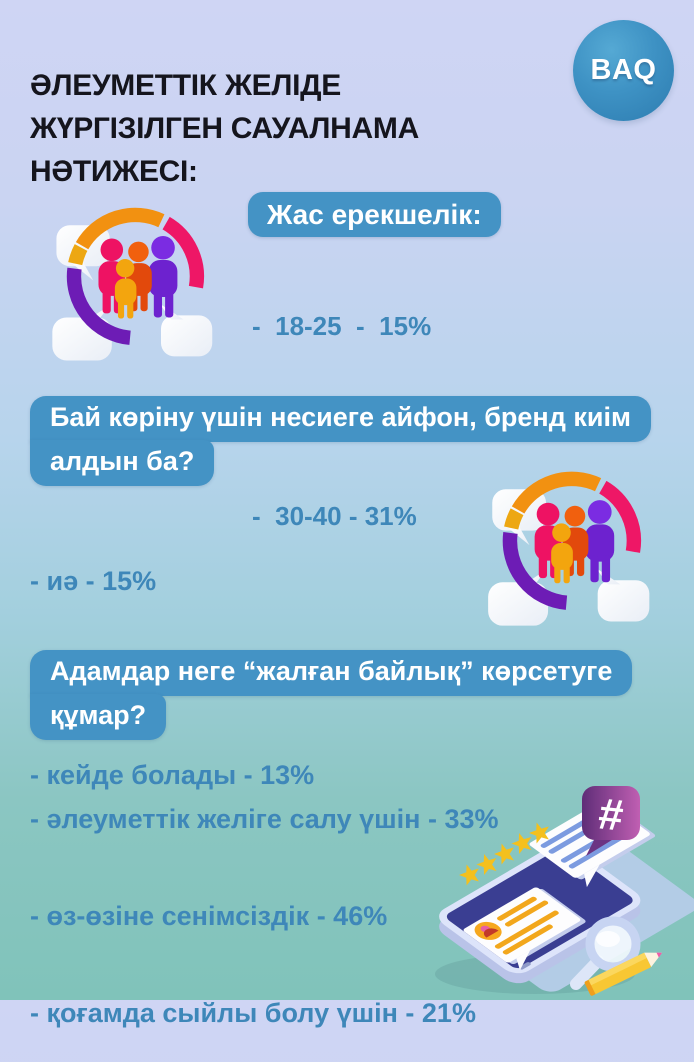 The height and width of the screenshot is (1062, 694). I want to click on hashtag-bubble-icon: #, so click(611, 821).